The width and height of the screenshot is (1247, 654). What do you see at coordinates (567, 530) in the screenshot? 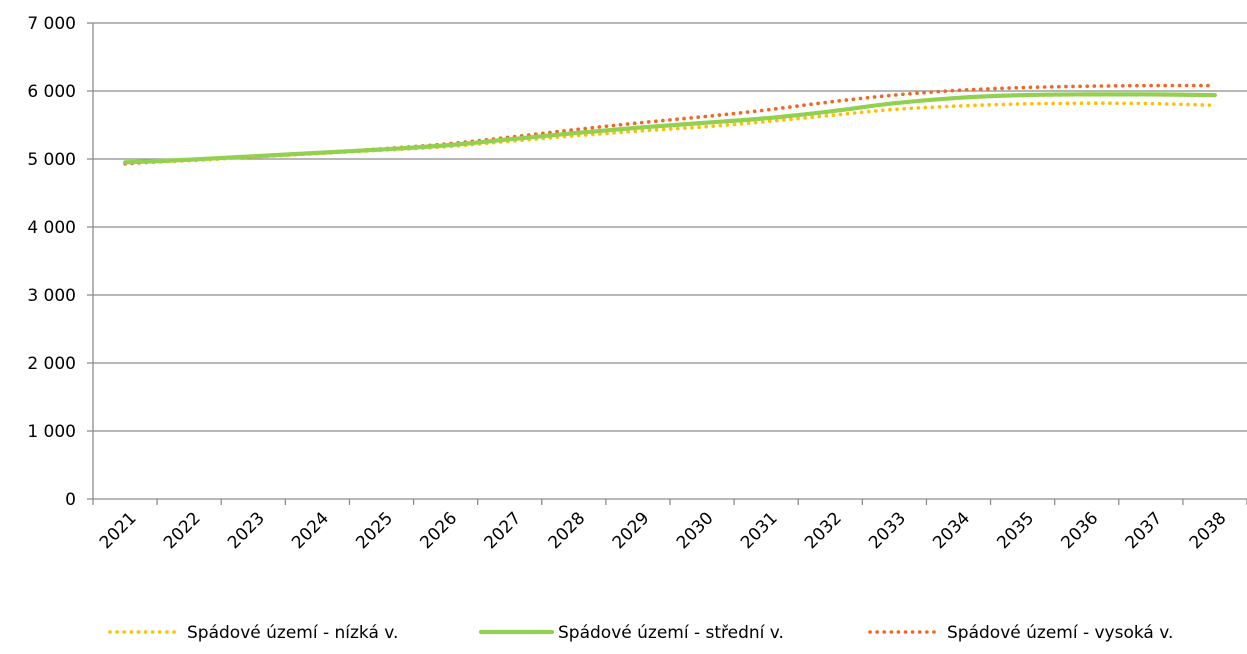
I see `x-tick-label: 2028` at bounding box center [567, 530].